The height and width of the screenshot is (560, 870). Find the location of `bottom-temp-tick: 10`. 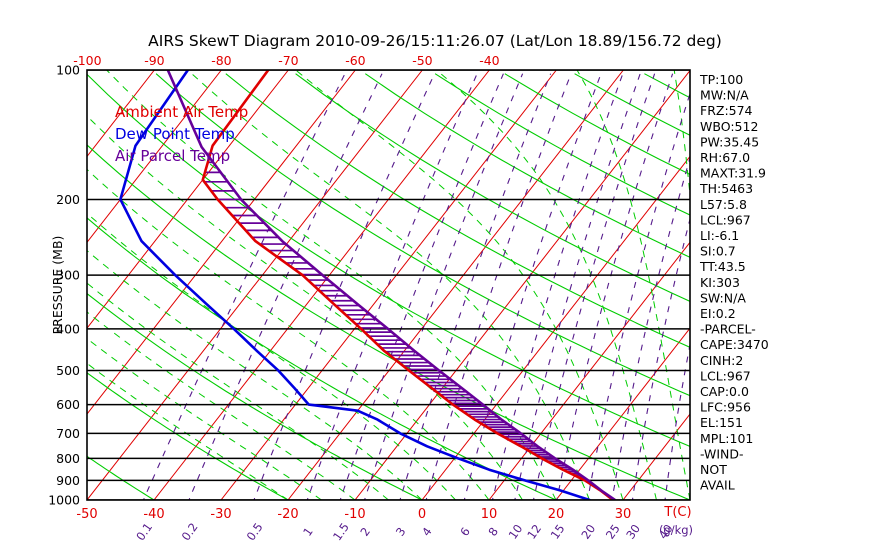

bottom-temp-tick: 10 is located at coordinates (489, 514).